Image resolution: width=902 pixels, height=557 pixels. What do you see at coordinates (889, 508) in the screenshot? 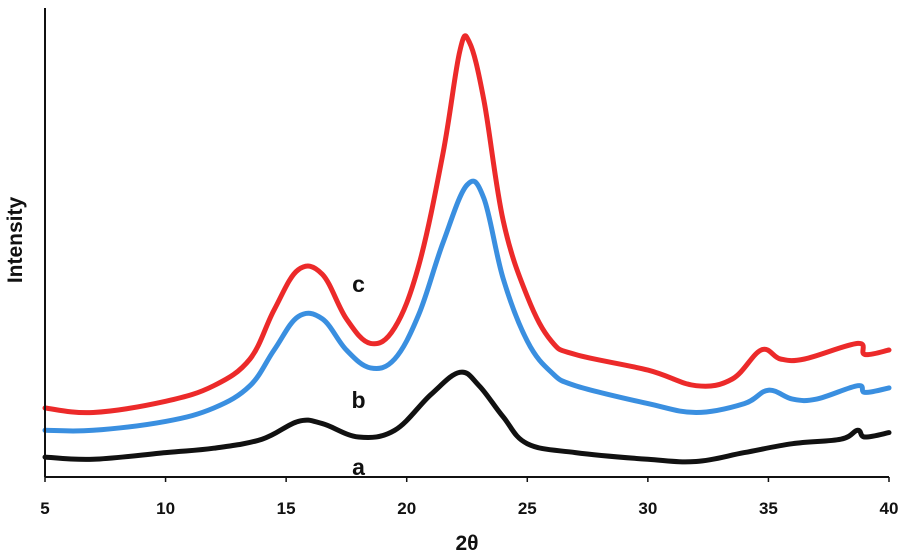
I see `x-tick-label: 40` at bounding box center [889, 508].